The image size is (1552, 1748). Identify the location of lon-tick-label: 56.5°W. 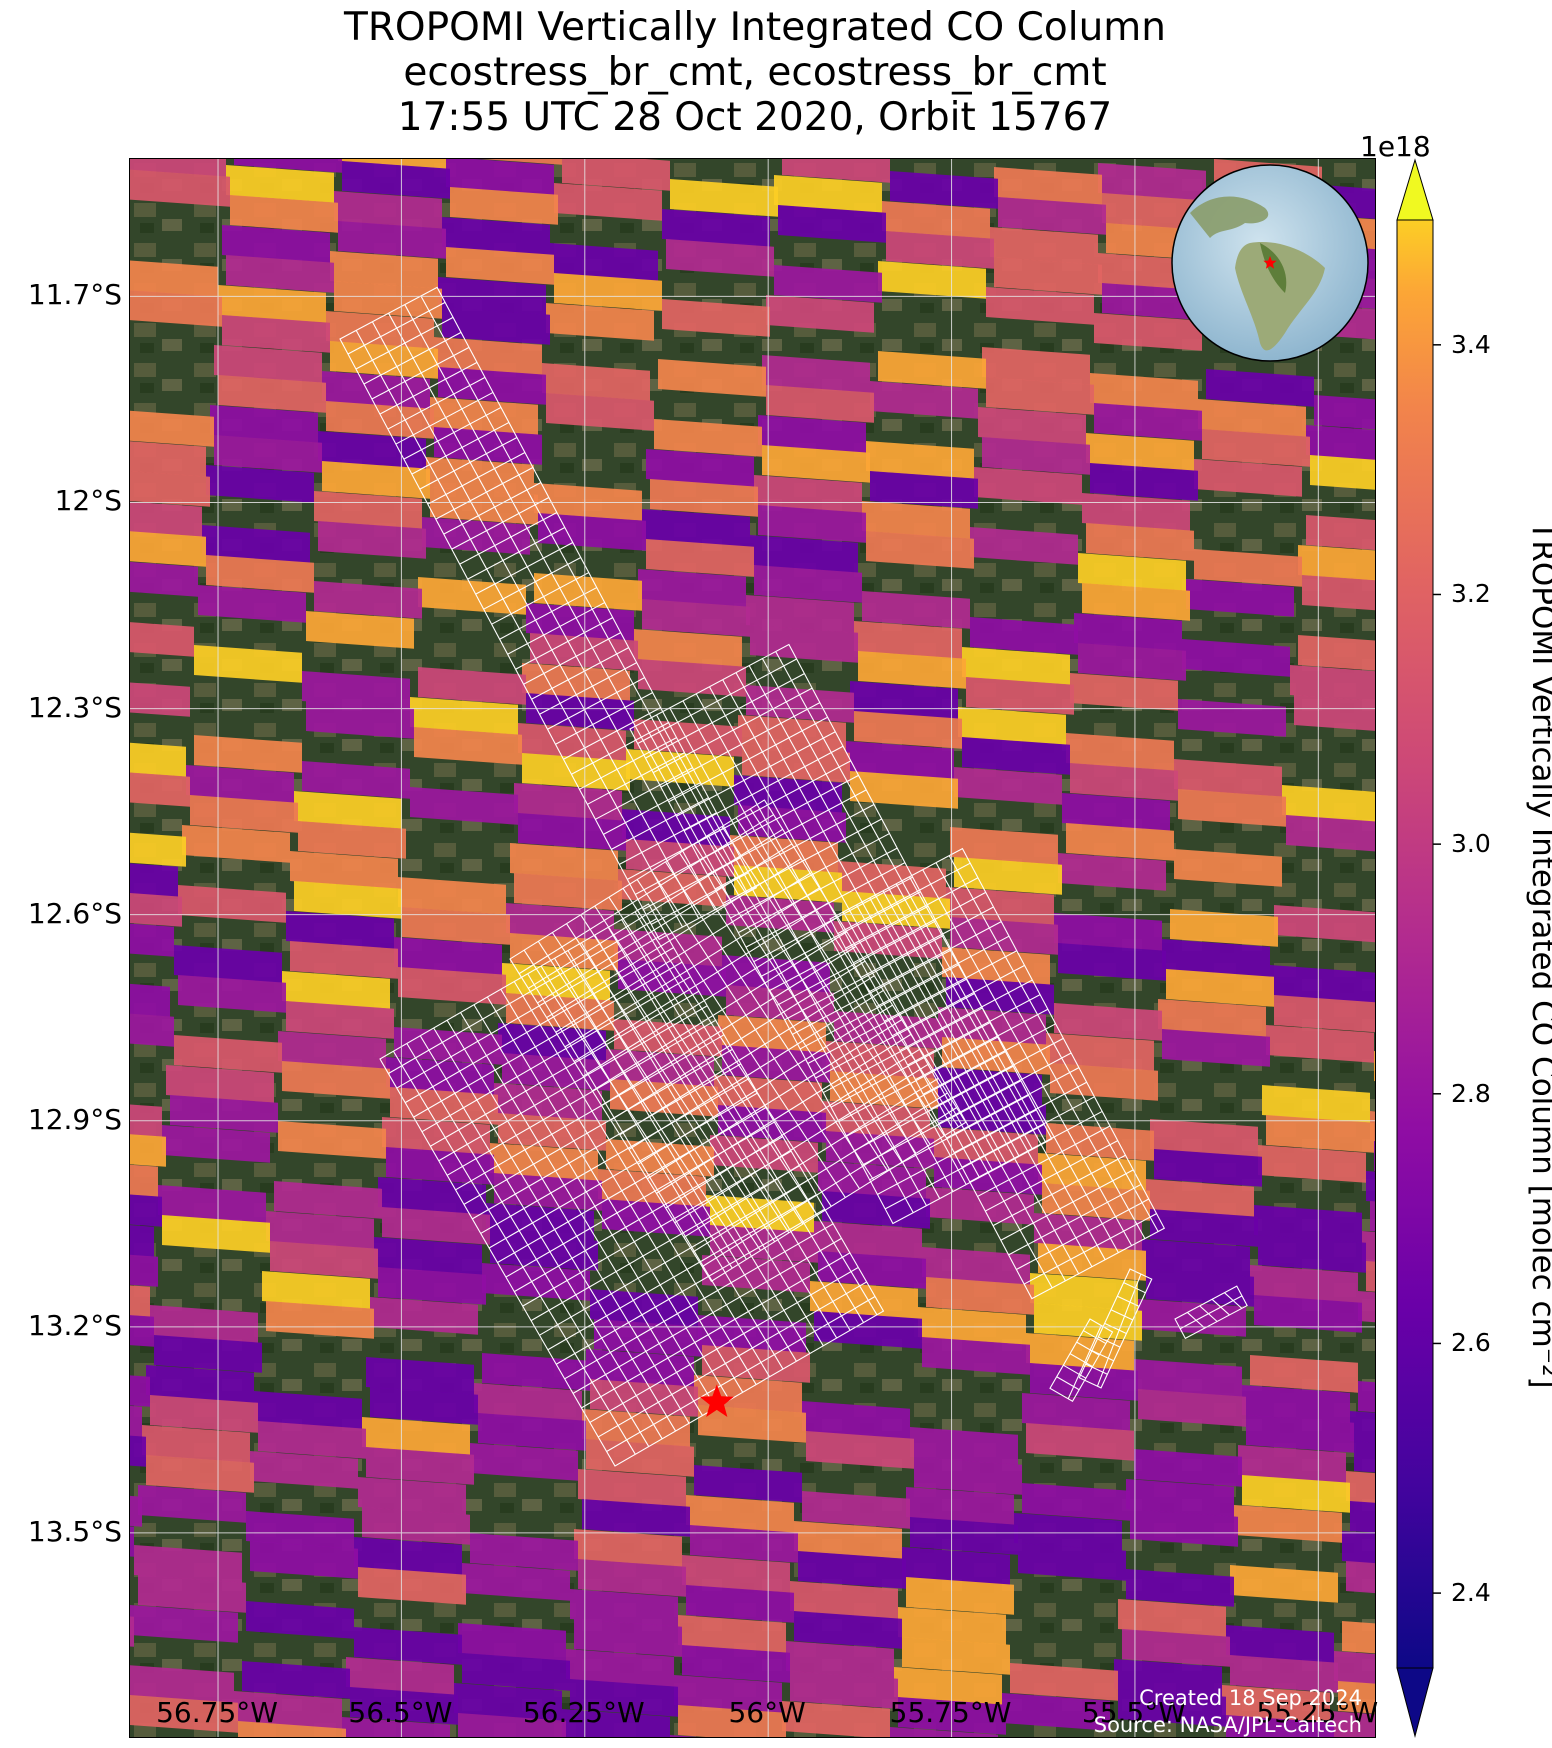
(400, 1712).